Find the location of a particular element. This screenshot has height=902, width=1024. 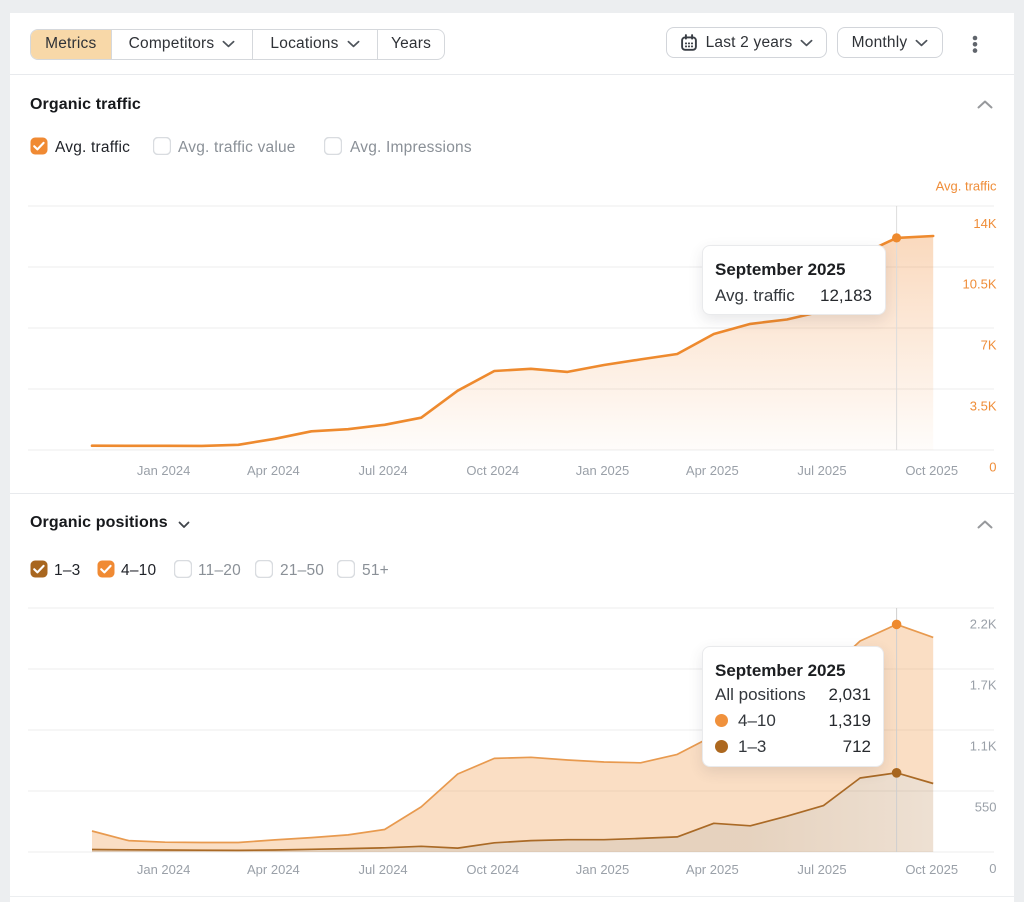

svg-text: 1.7K is located at coordinates (983, 685).